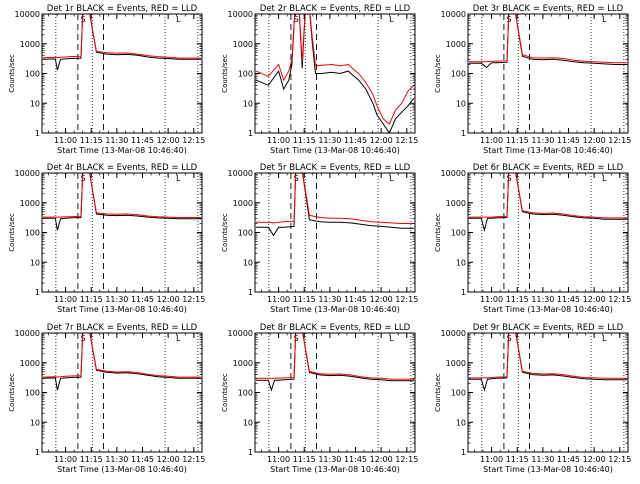  Describe the element at coordinates (548, 328) in the screenshot. I see `panel-title: Det 9r BLACK = Events, RED = LLD` at that location.